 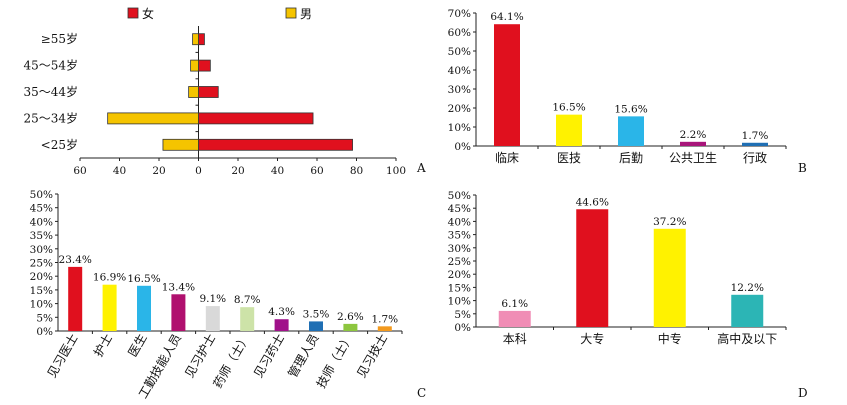 I want to click on category-label: 35～44岁, so click(x=50, y=91).